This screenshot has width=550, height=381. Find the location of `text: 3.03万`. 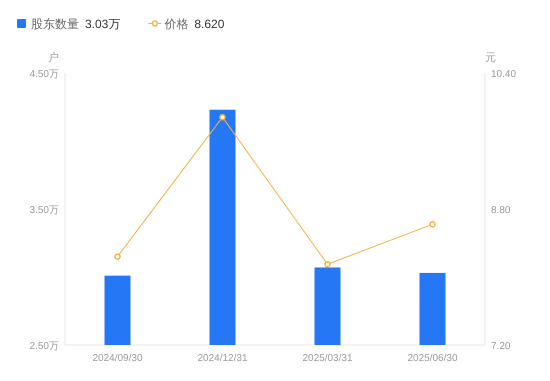

text: 3.03万 is located at coordinates (102, 24).